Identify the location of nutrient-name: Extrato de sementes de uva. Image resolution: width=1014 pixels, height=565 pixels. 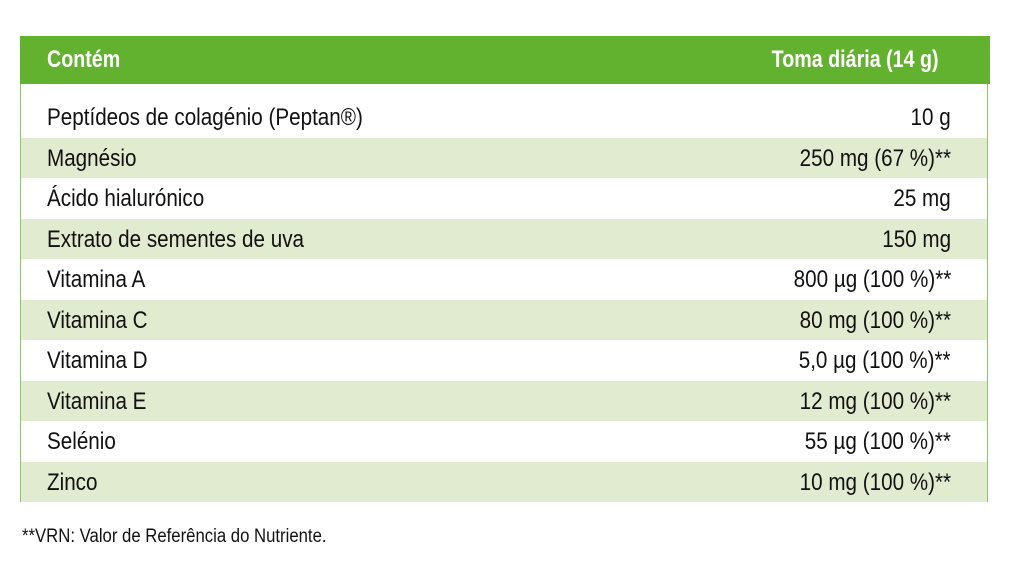
(176, 239).